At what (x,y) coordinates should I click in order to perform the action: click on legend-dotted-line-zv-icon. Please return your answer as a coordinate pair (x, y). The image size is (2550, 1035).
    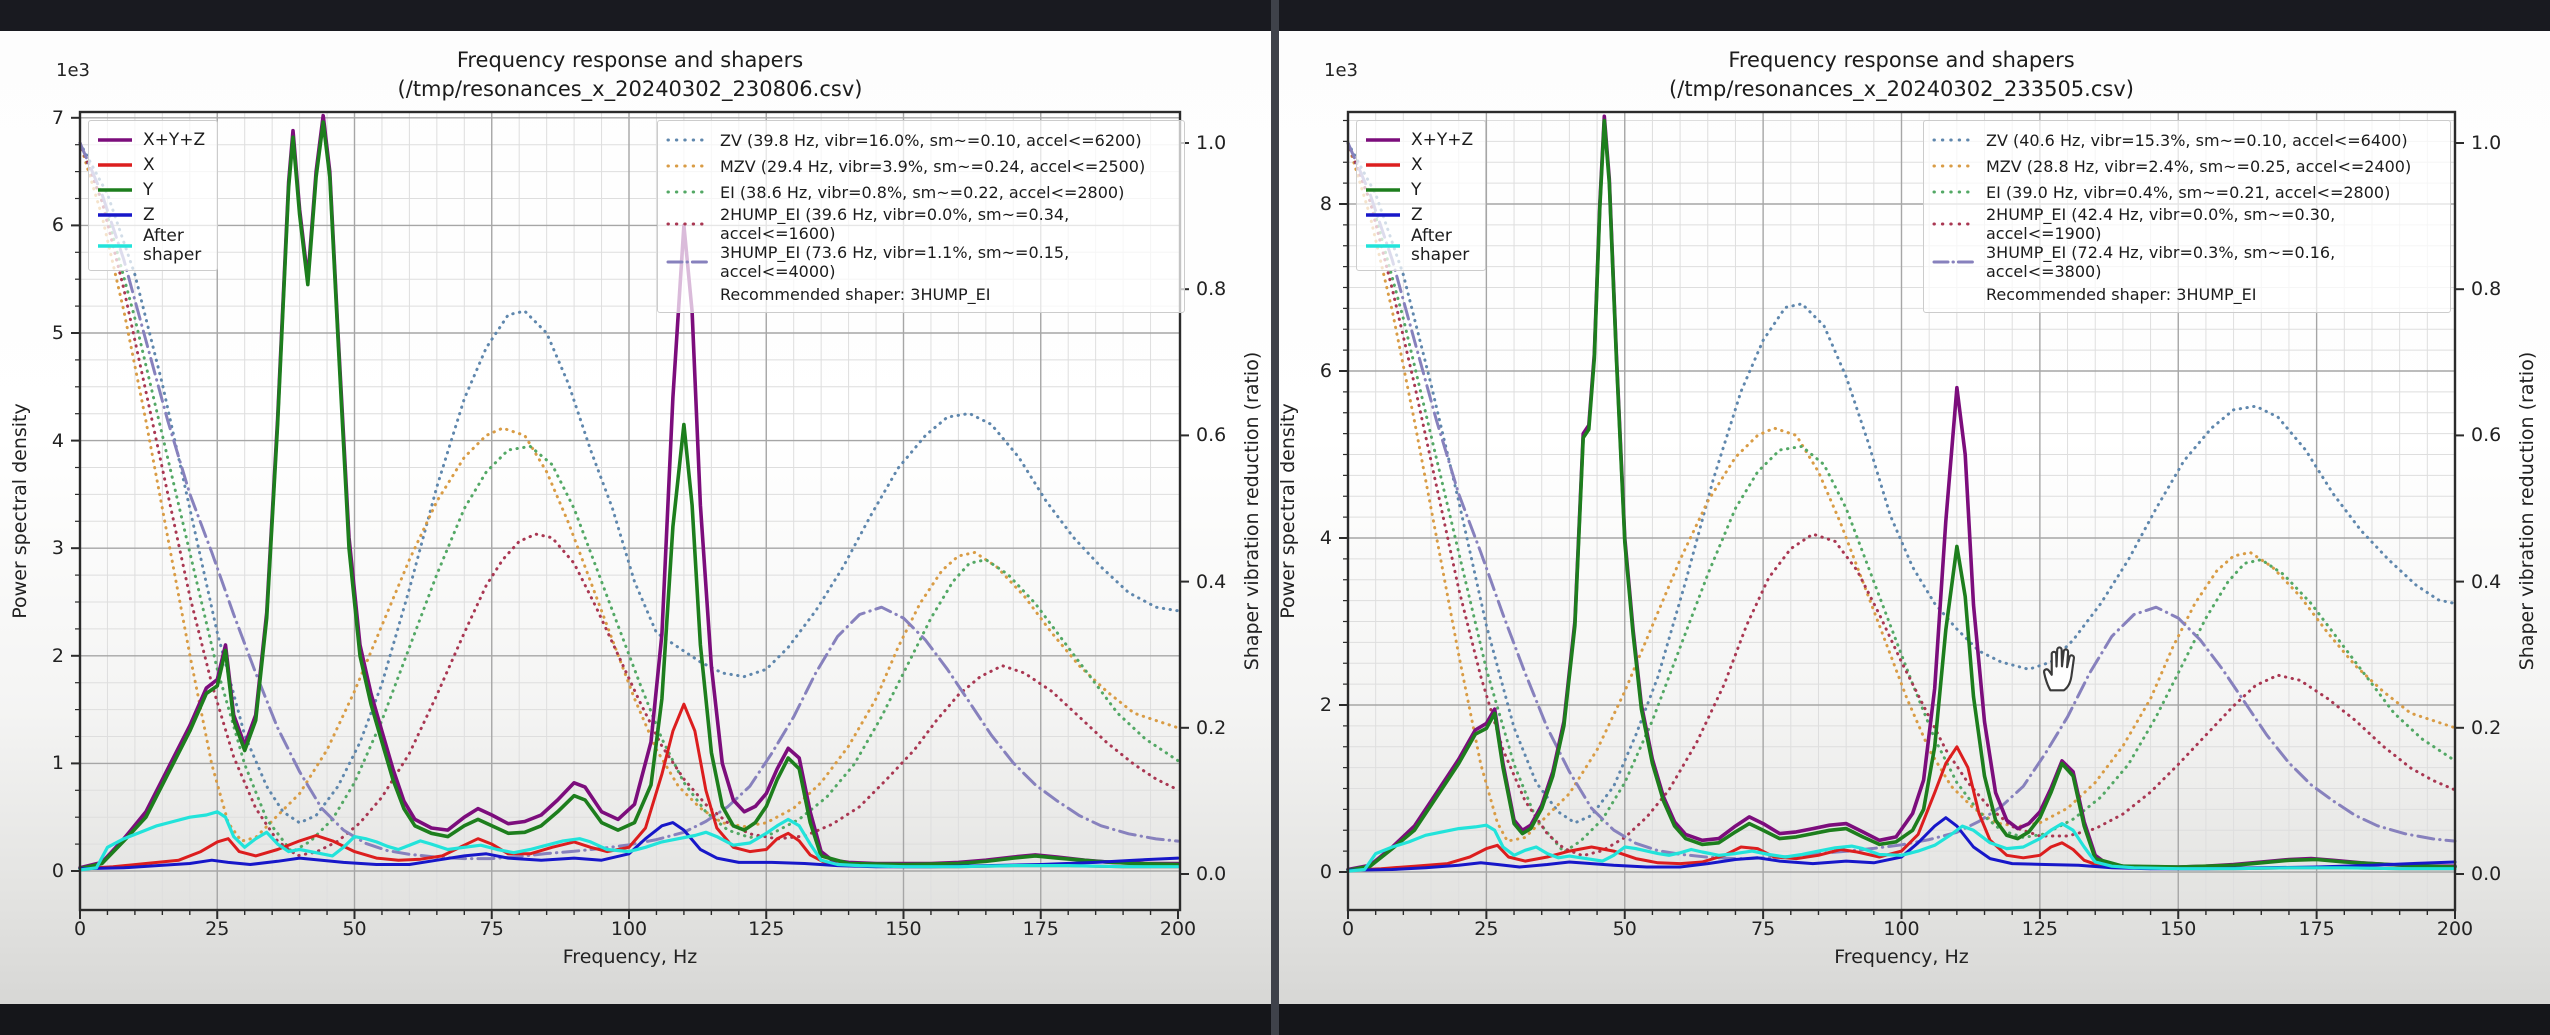
    Looking at the image, I should click on (688, 140).